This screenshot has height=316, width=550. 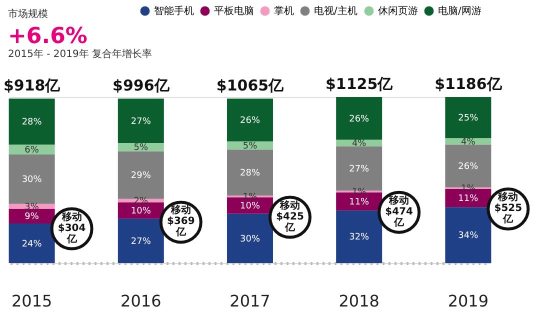 I want to click on data-label: 6%, so click(x=32, y=151).